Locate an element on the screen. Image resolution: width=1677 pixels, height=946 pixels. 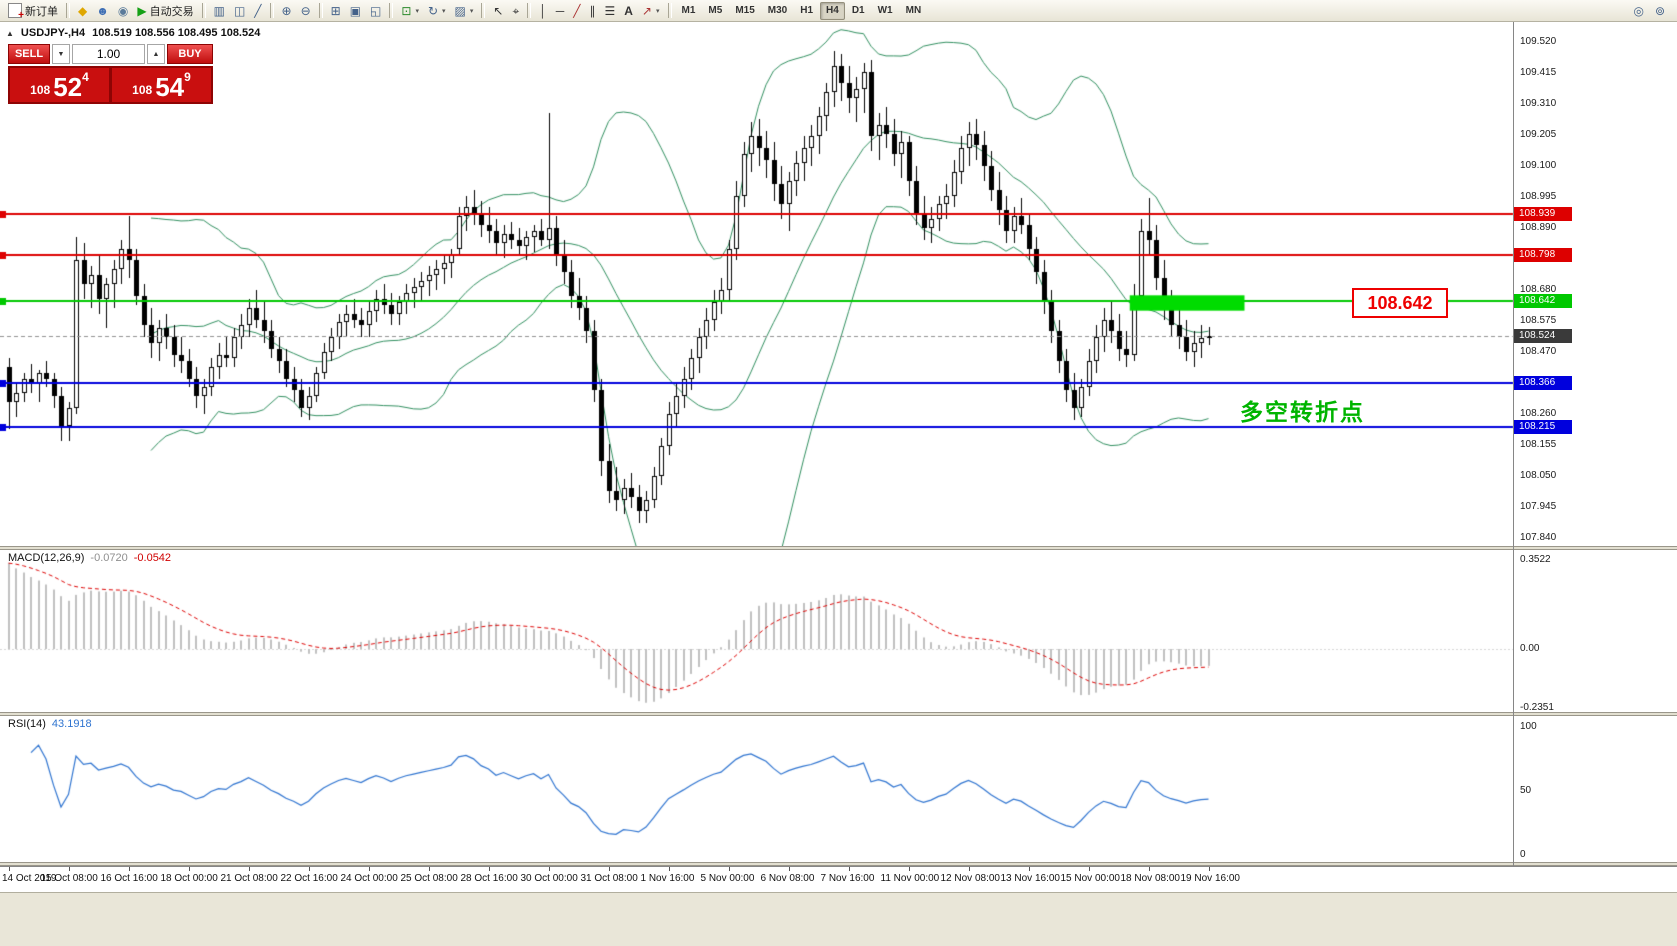
trendline-icon: ╱ is located at coordinates (577, 10).